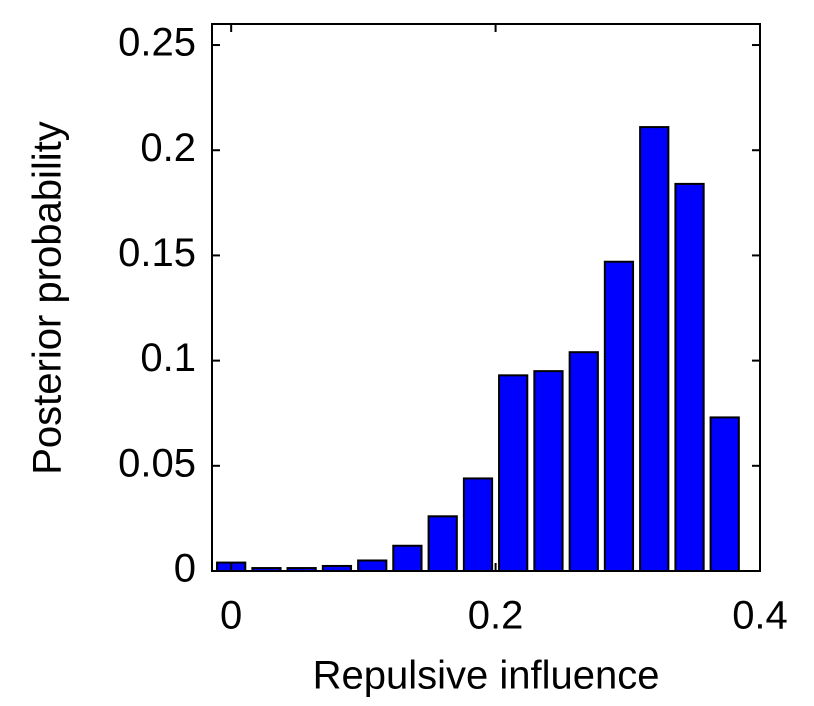 The height and width of the screenshot is (706, 814). What do you see at coordinates (48, 298) in the screenshot?
I see `y-axis-label: Posterior probability` at bounding box center [48, 298].